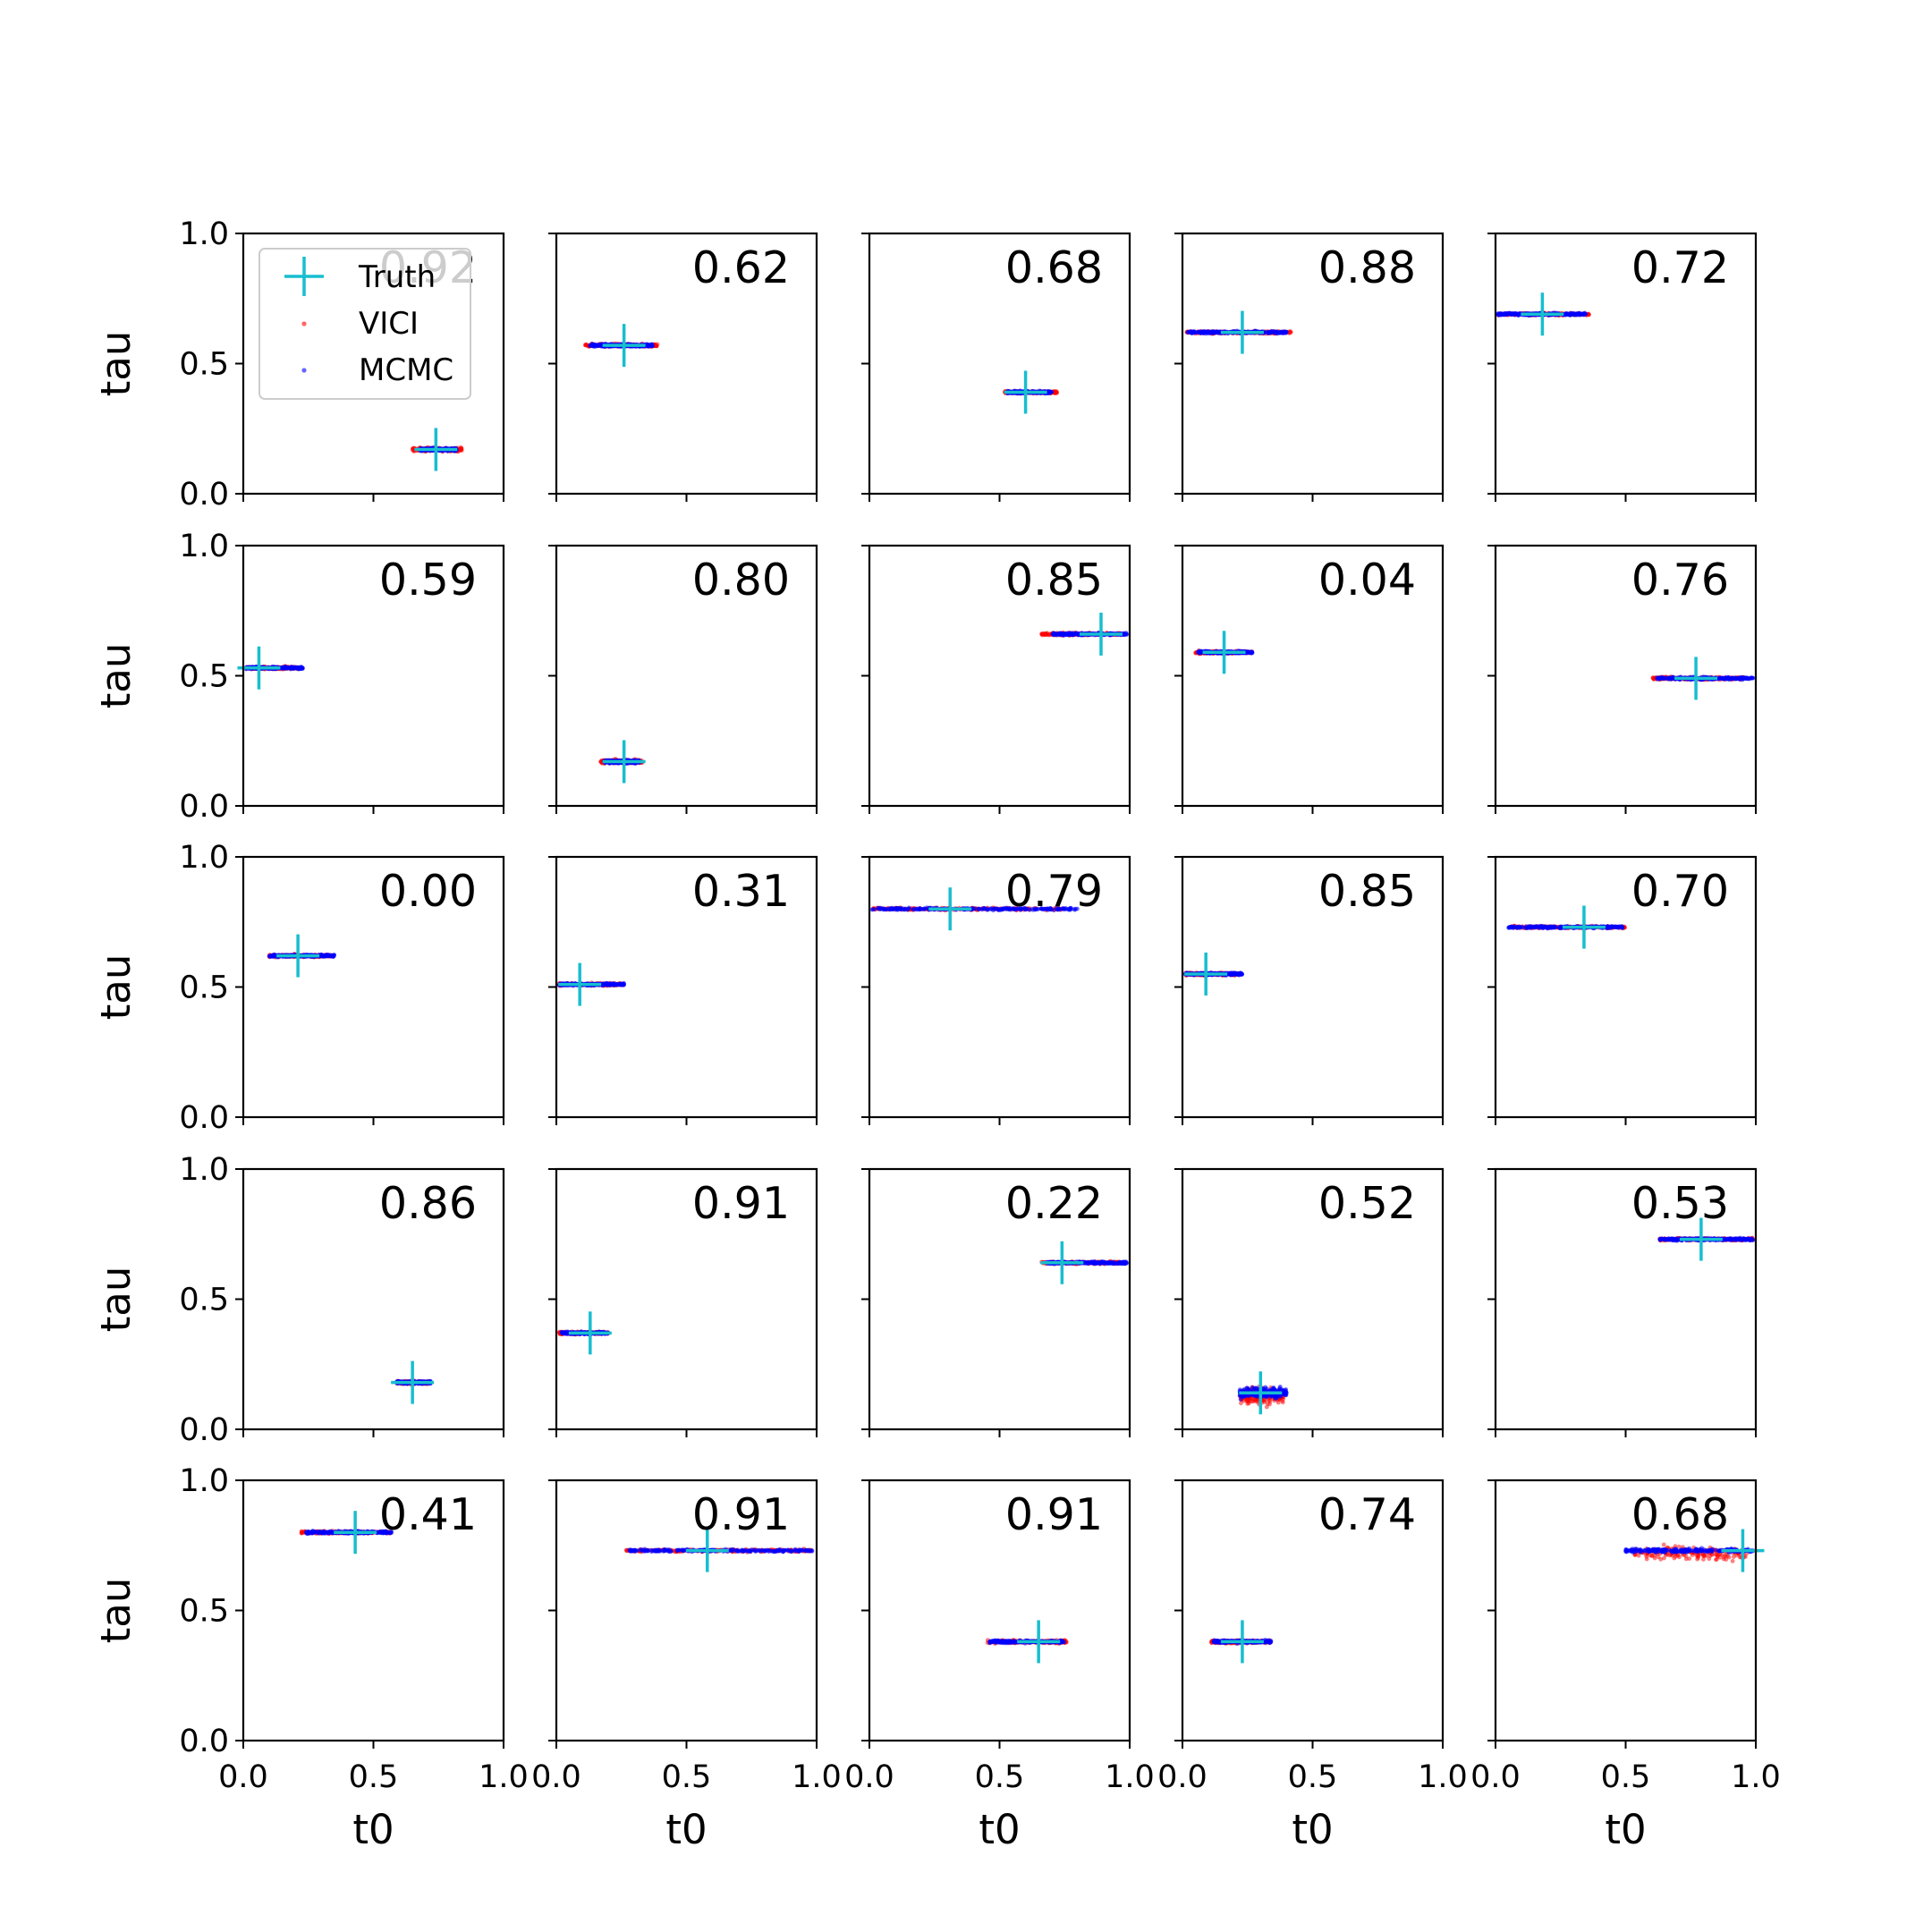 This screenshot has height=1932, width=1932. Describe the element at coordinates (996, 679) in the screenshot. I see `subplot-2-3: 0.85` at that location.